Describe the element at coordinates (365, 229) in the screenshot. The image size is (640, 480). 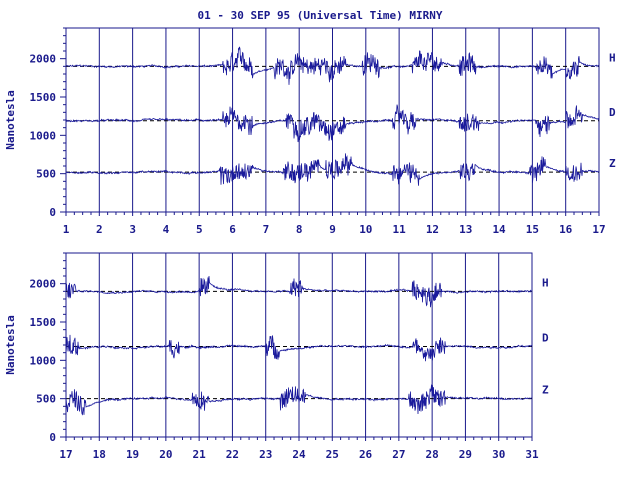
I see `x-tick-label: 10` at that location.